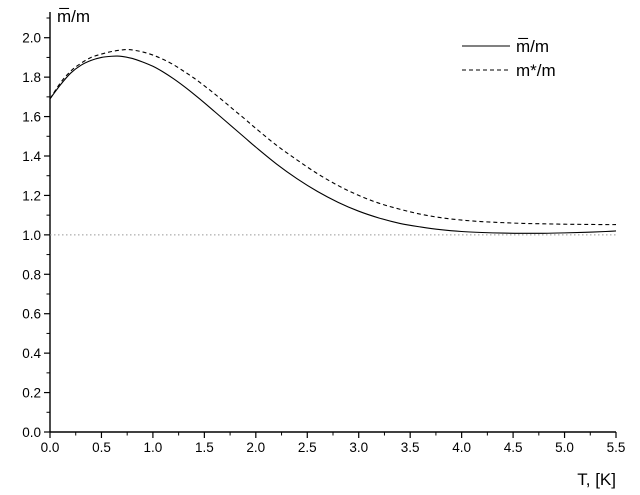  Describe the element at coordinates (513, 447) in the screenshot. I see `x-tick-label: 4.5` at that location.